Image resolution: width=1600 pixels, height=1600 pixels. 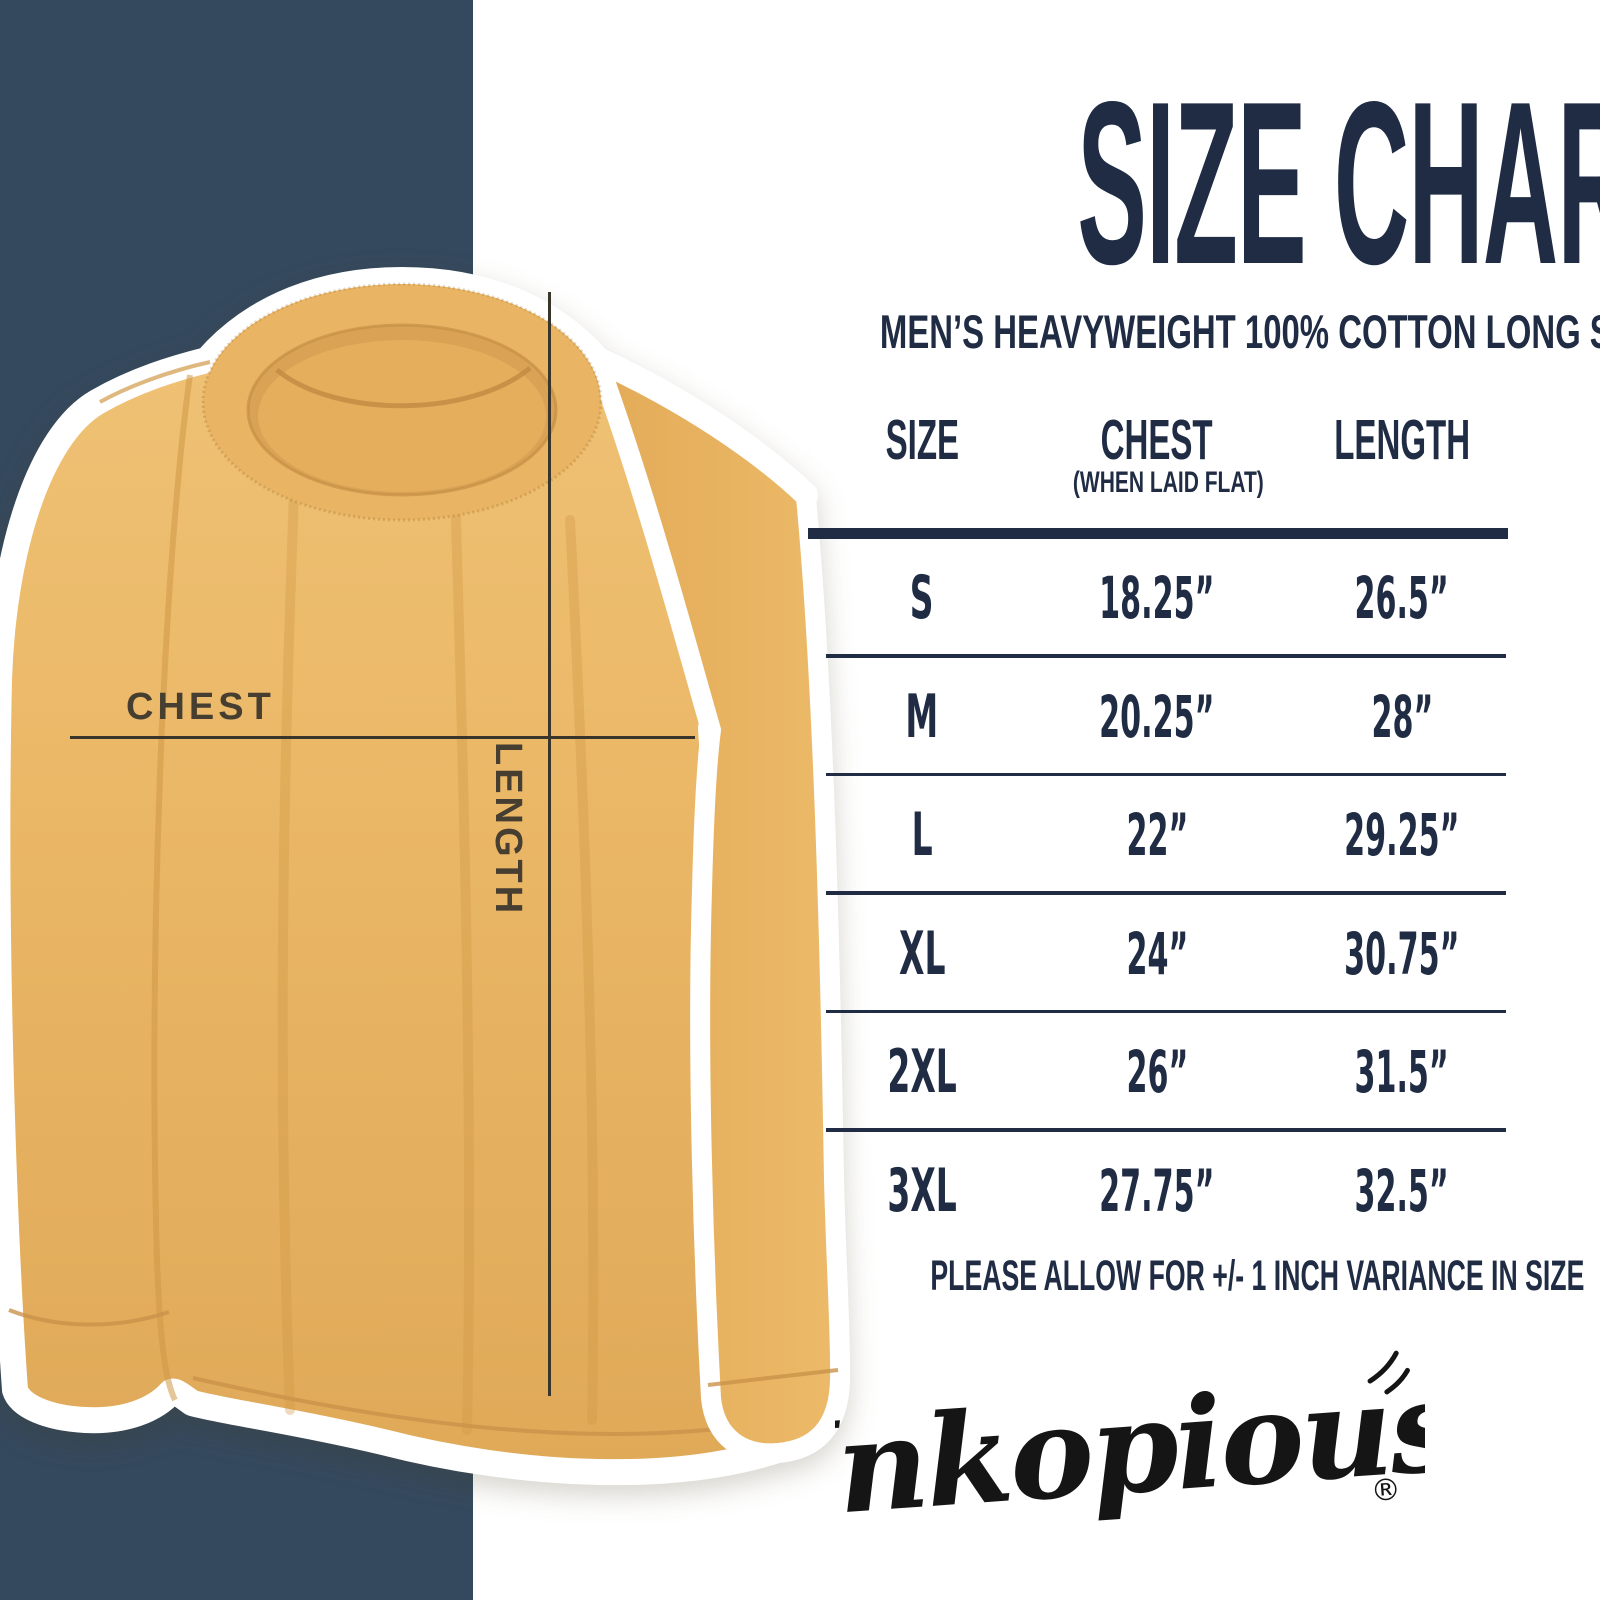 What do you see at coordinates (1402, 1072) in the screenshot?
I see `table-row-2xl-length: 31.5”` at bounding box center [1402, 1072].